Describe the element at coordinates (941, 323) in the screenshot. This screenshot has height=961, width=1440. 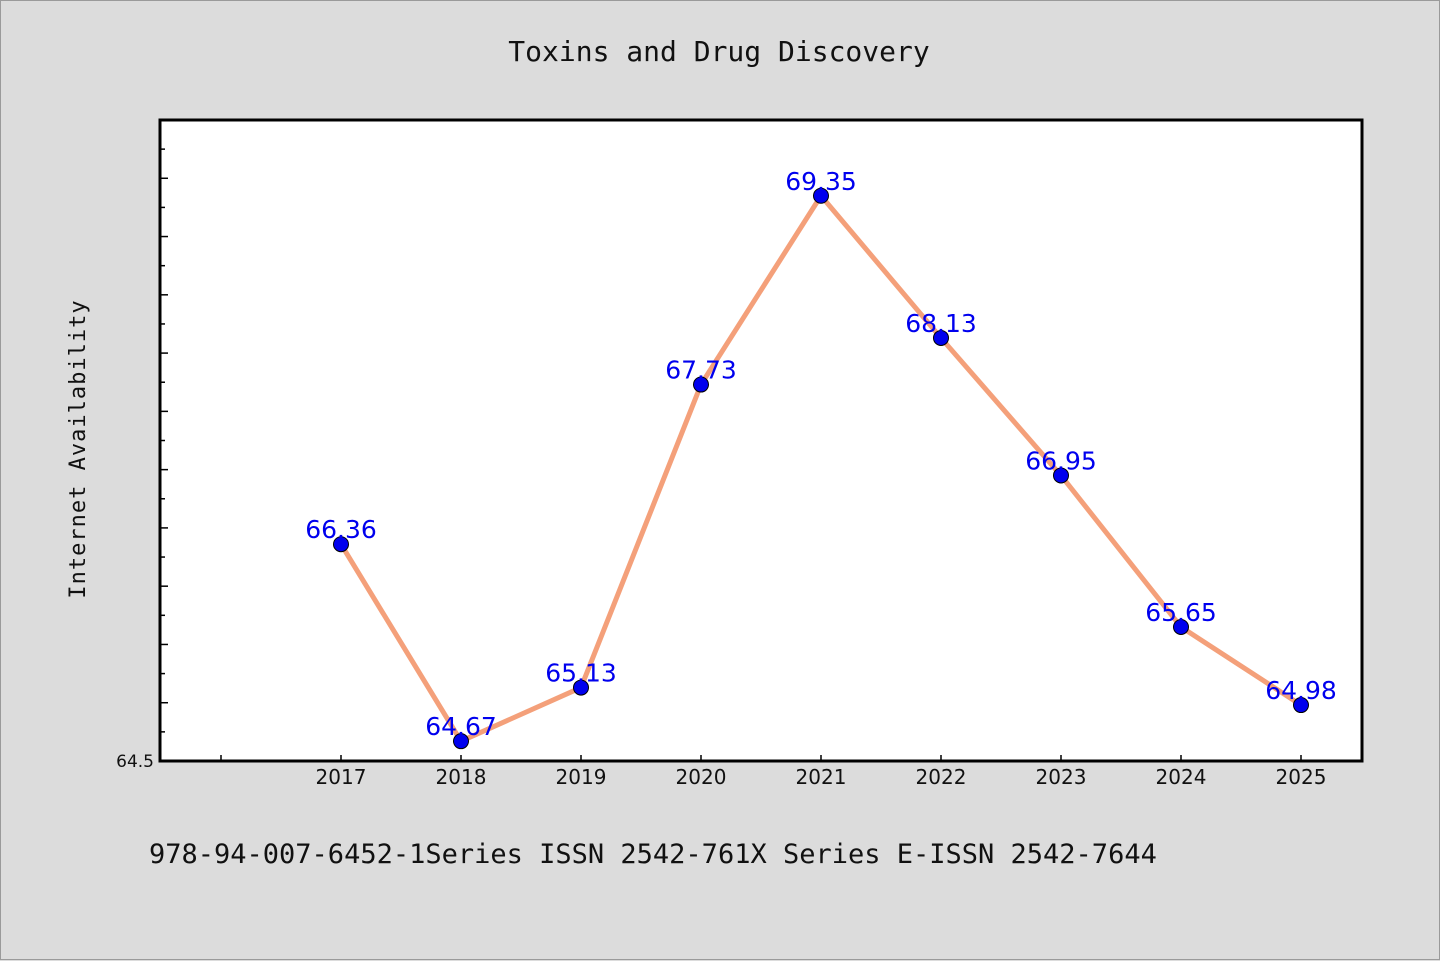
I see `data-label-2022: 68.13` at that location.